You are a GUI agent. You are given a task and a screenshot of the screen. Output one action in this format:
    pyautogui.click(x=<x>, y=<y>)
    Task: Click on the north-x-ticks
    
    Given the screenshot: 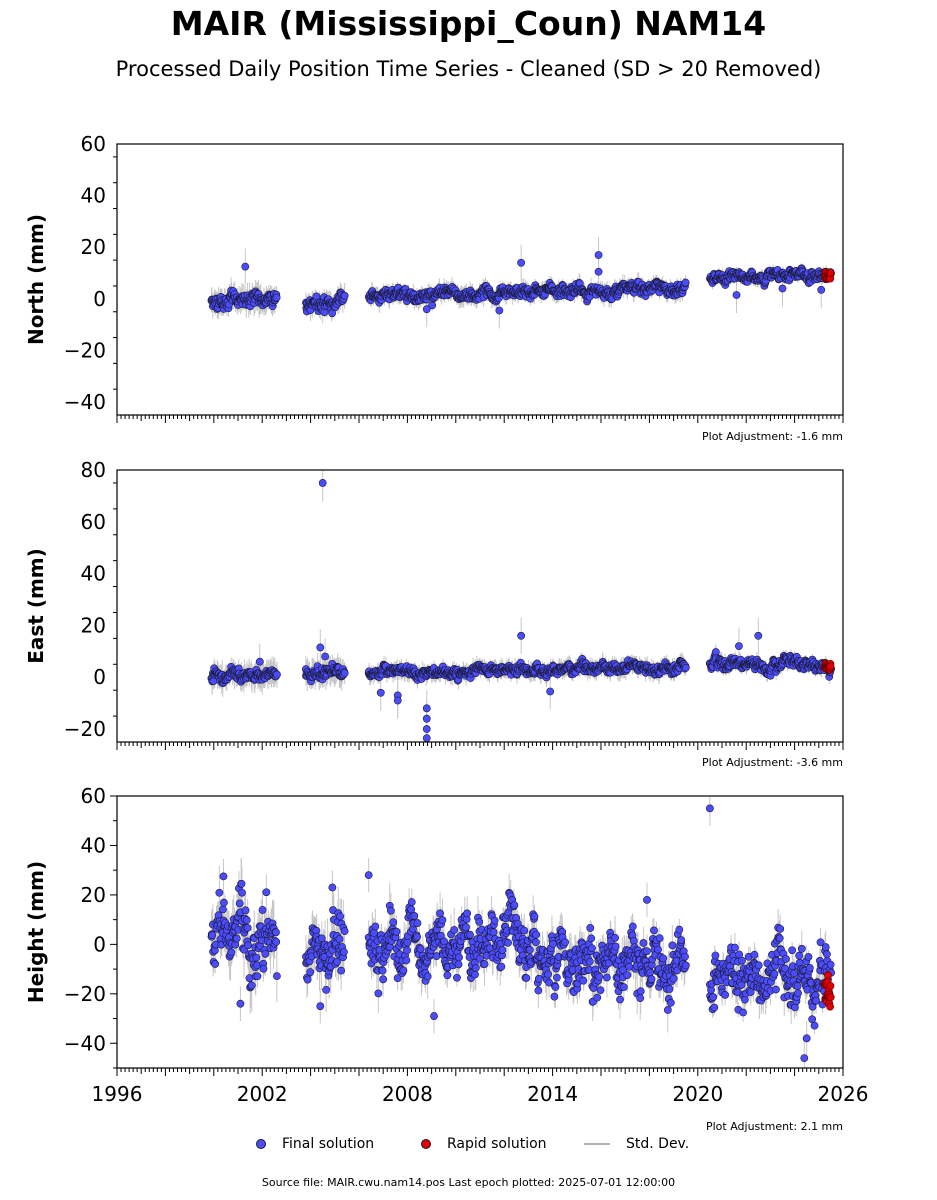 What is the action you would take?
    pyautogui.click(x=480, y=419)
    